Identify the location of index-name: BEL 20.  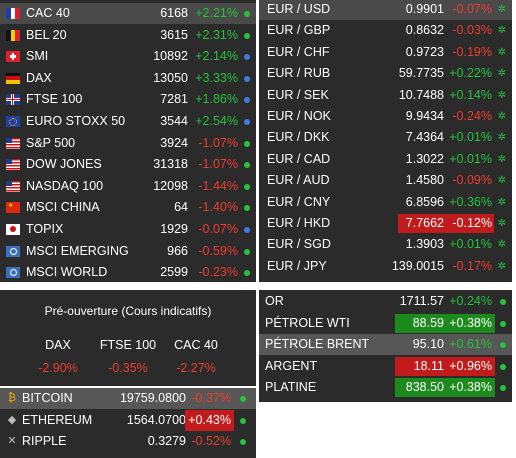
(46, 34).